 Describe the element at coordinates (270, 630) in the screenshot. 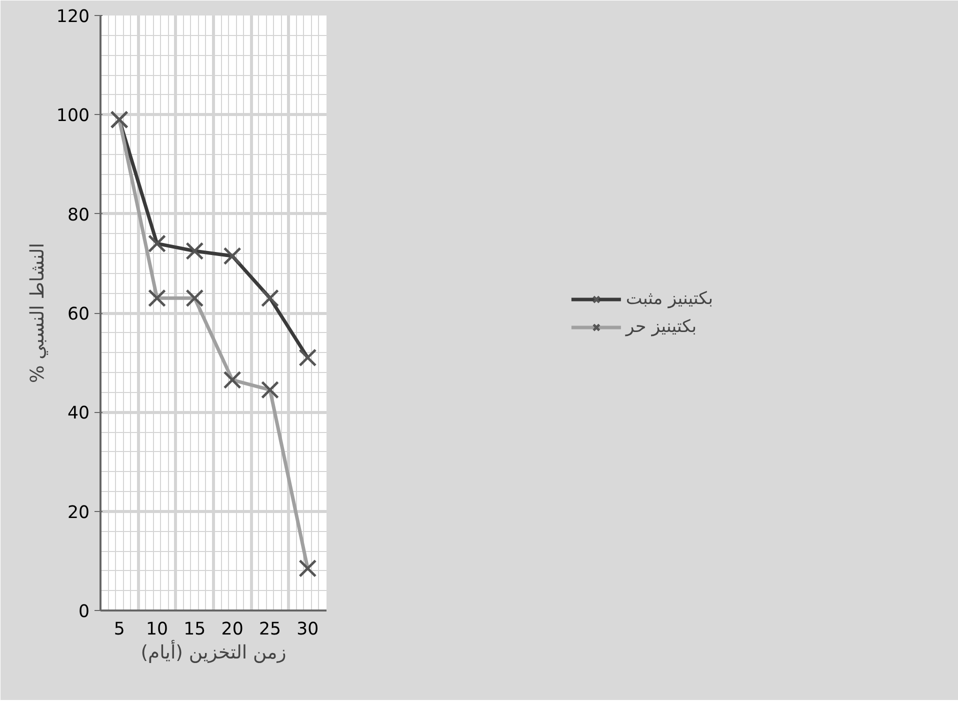

I see `x-tick-label: 25` at that location.